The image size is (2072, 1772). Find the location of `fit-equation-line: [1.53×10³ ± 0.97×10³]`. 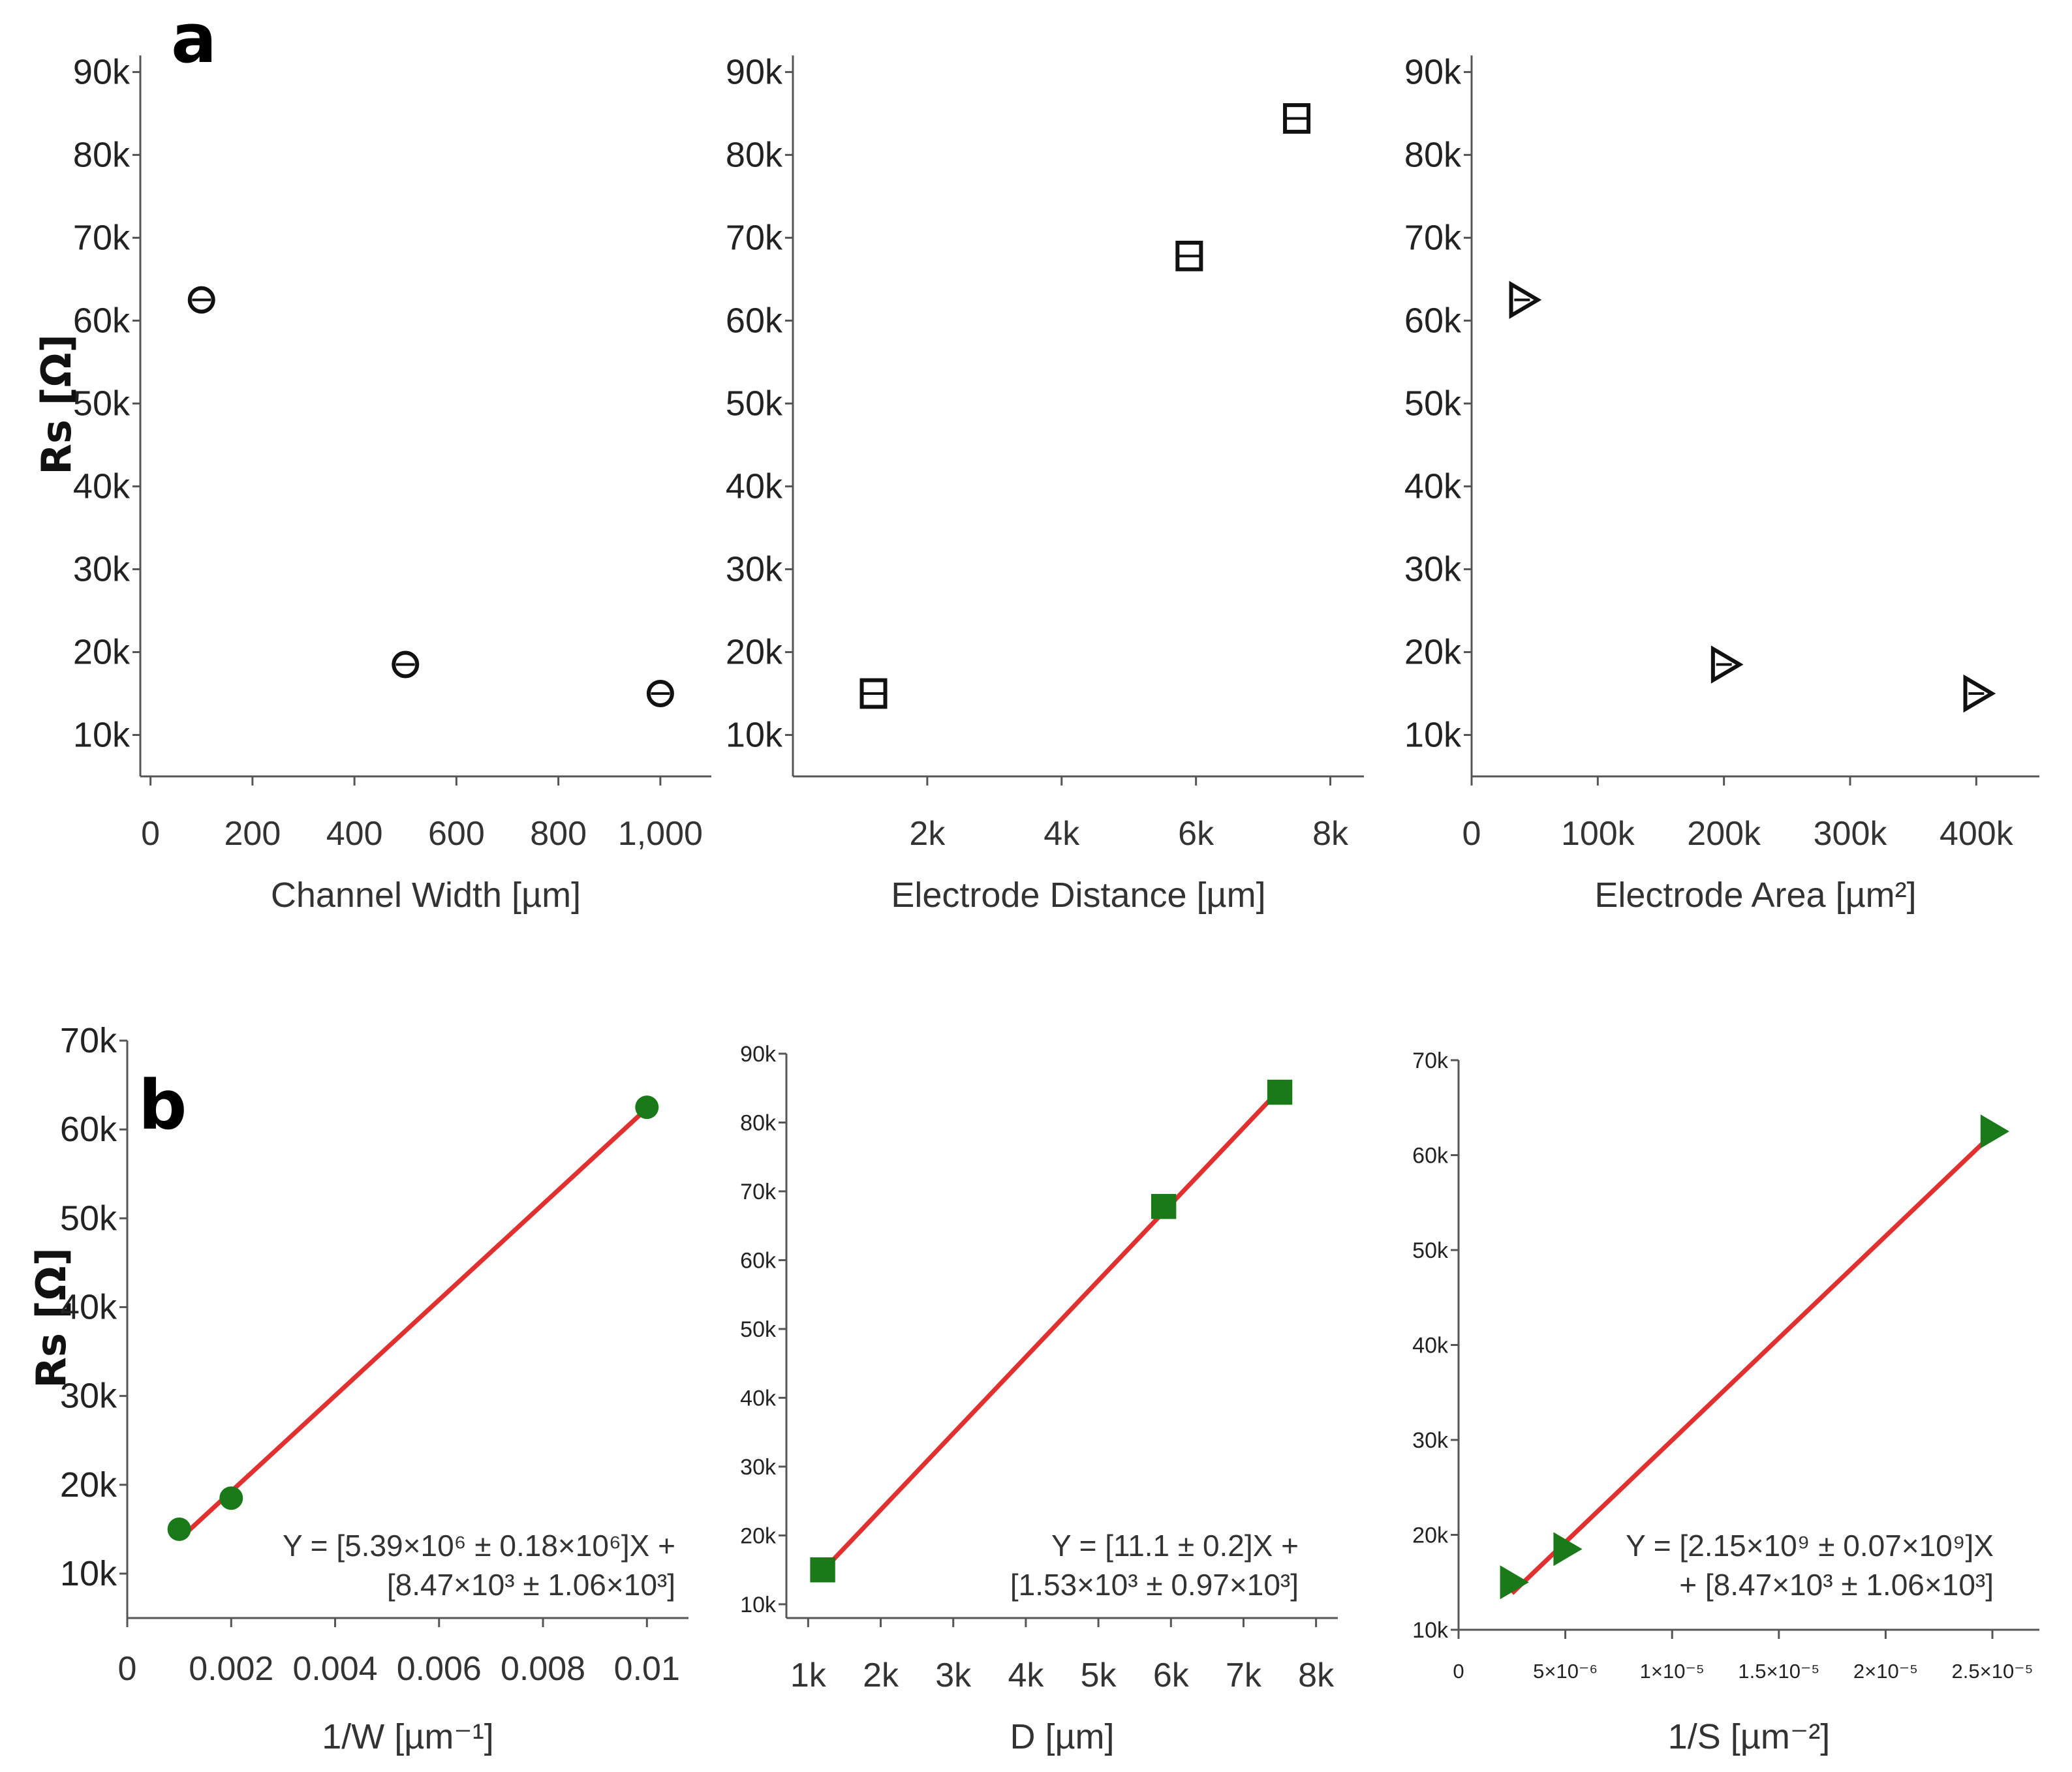

fit-equation-line: [1.53×10³ ± 0.97×10³] is located at coordinates (1154, 1585).